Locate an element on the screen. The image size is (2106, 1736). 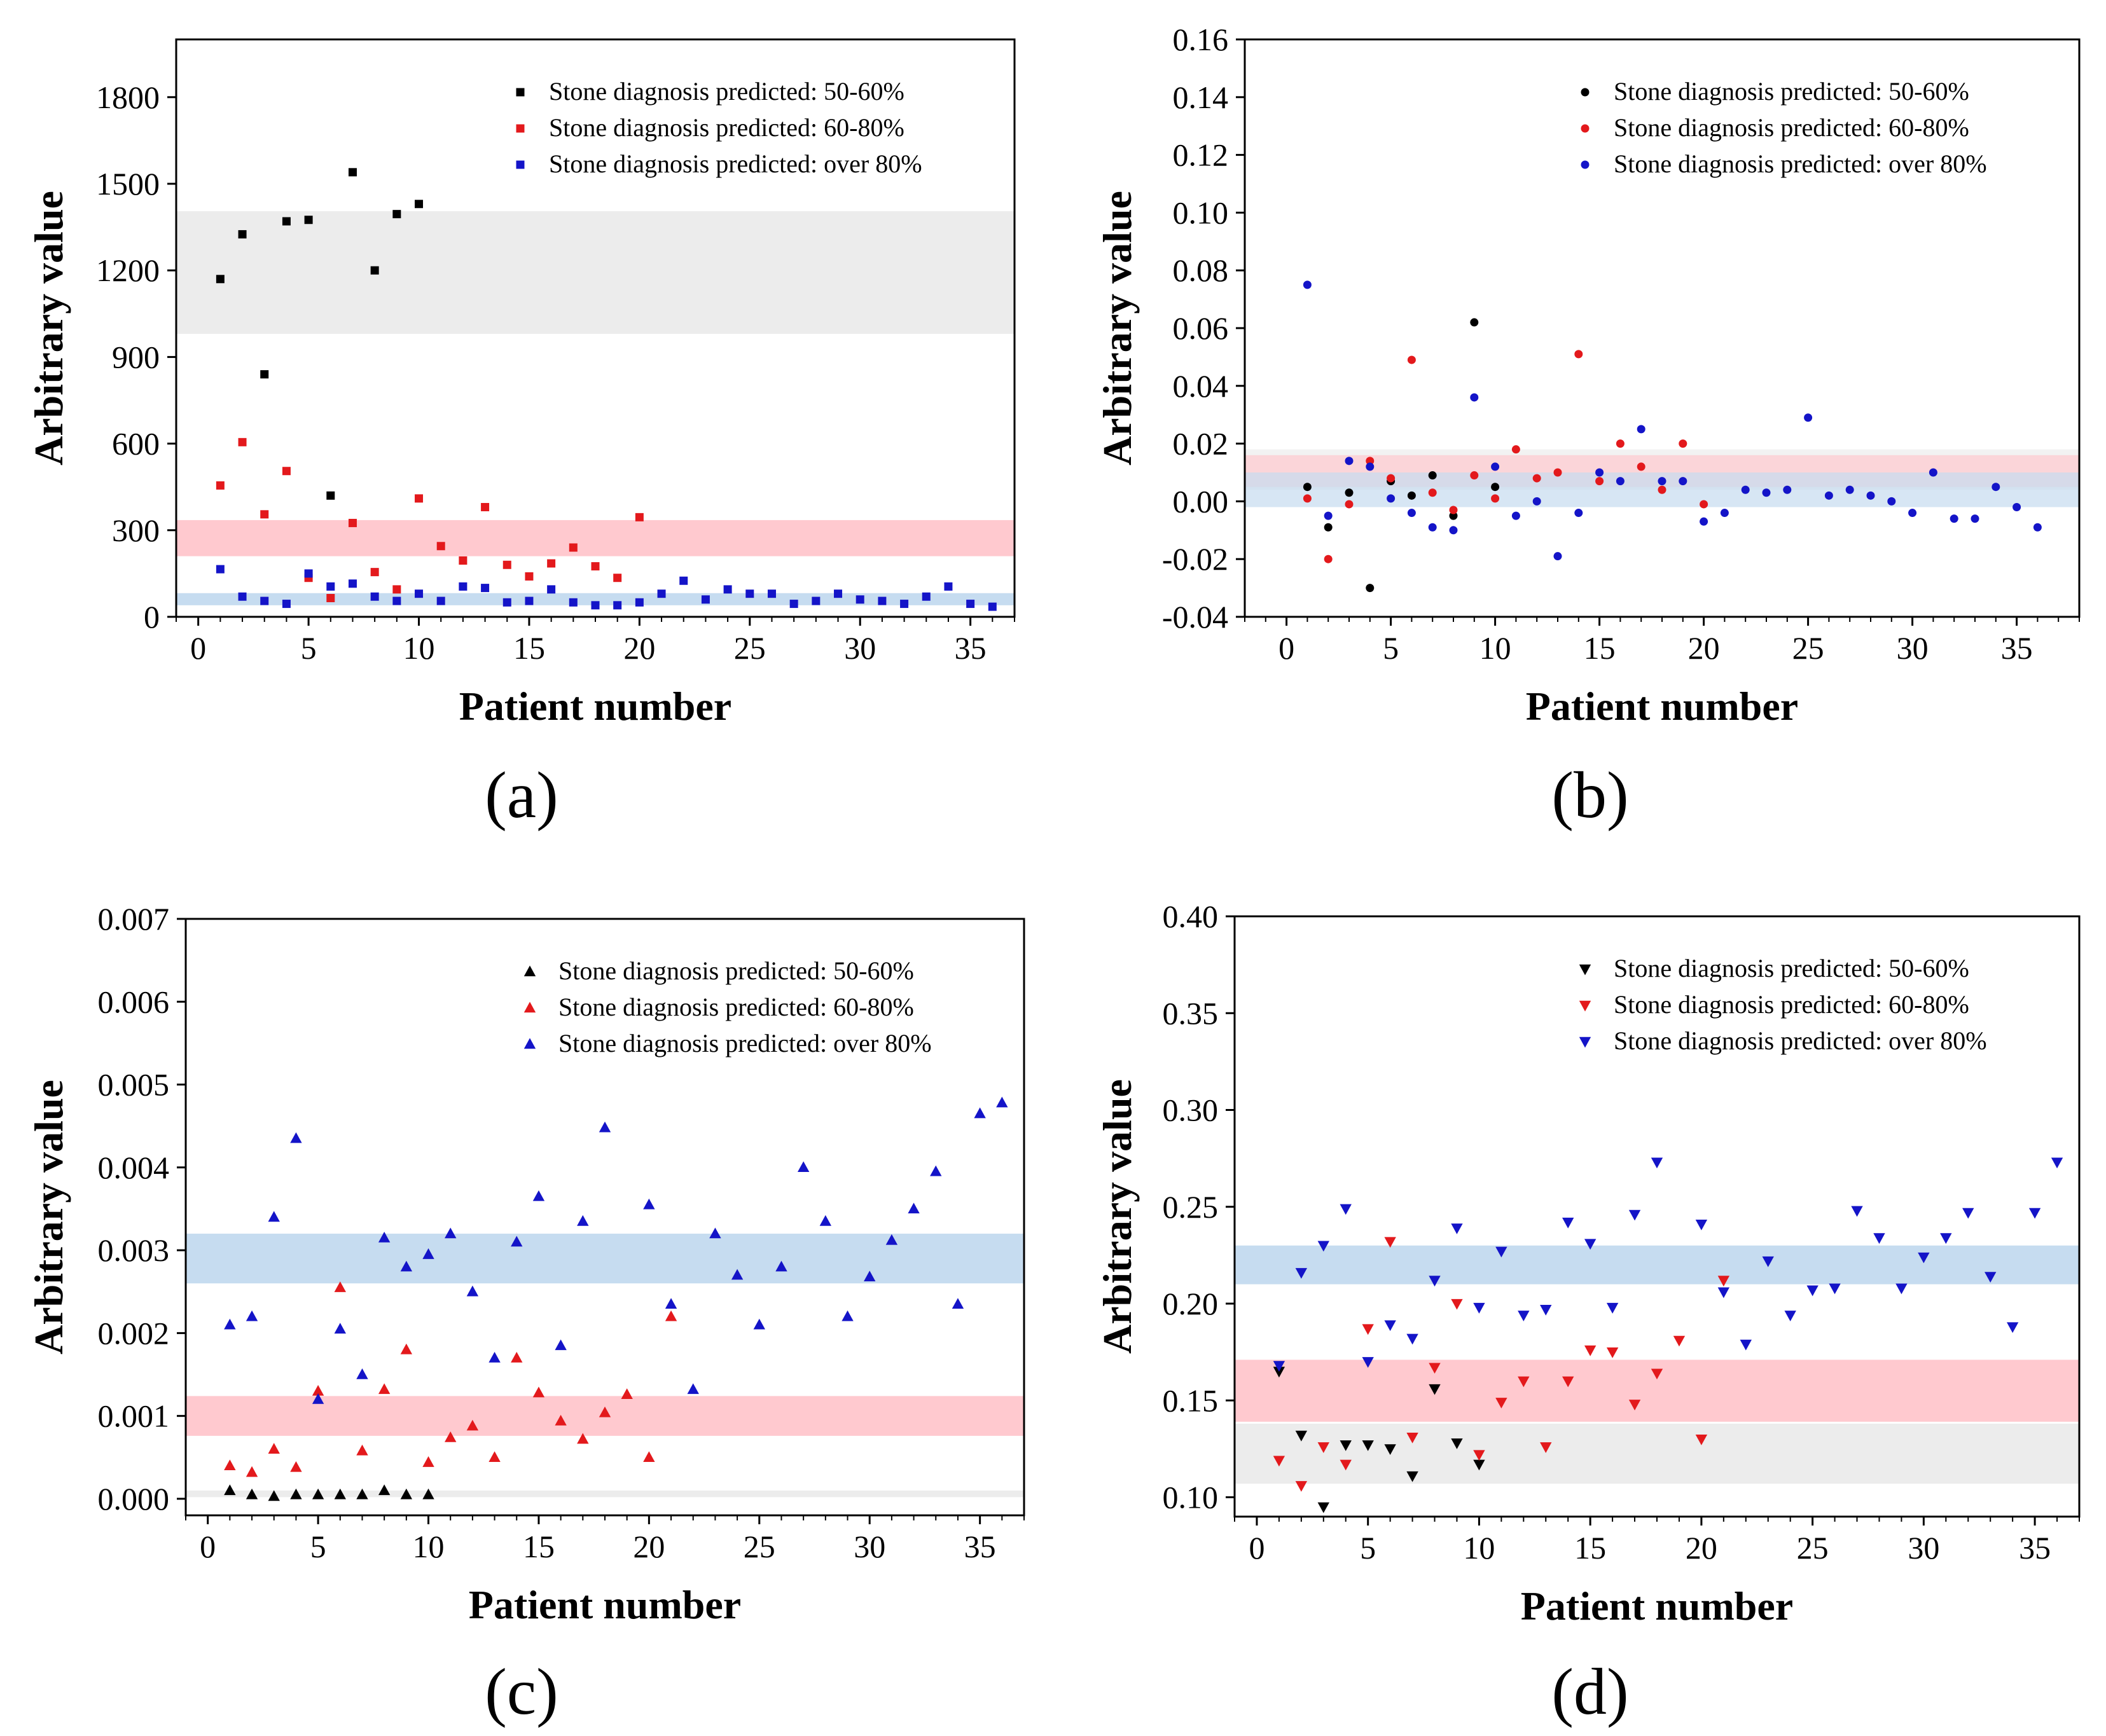
y-tick-label: 900 is located at coordinates (136, 357).